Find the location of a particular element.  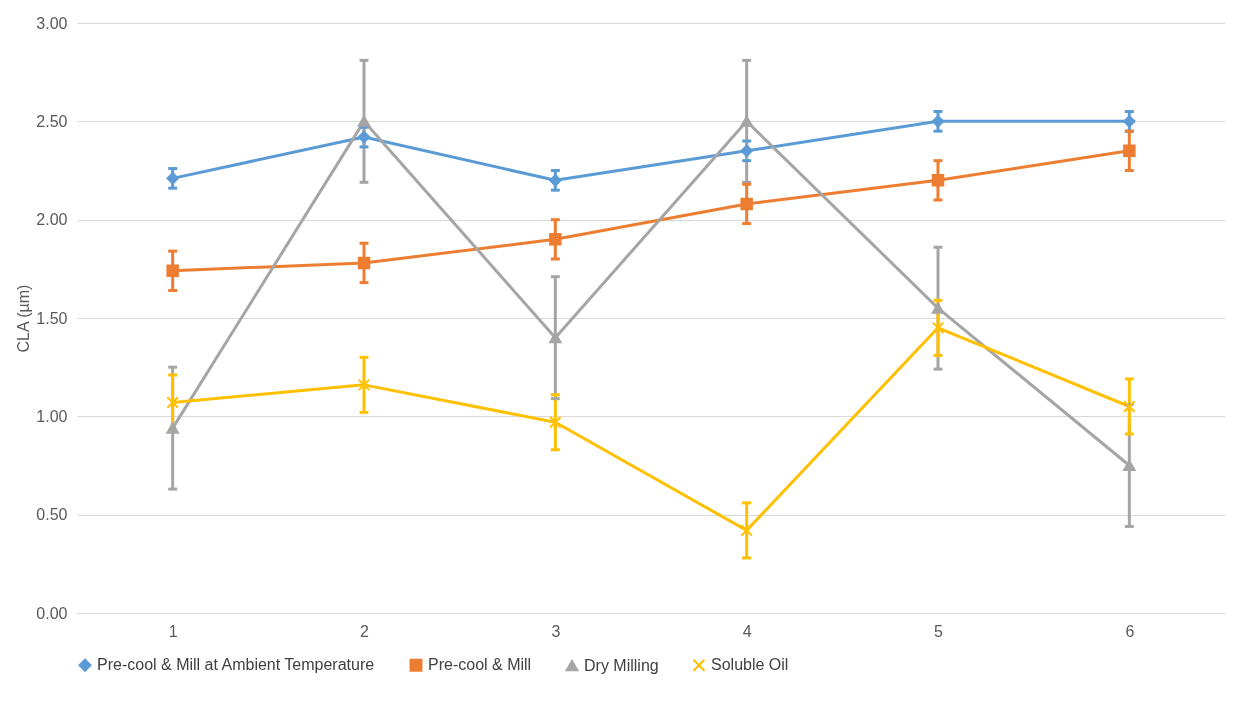

y-axis-title: CLA (µm) is located at coordinates (24, 318).